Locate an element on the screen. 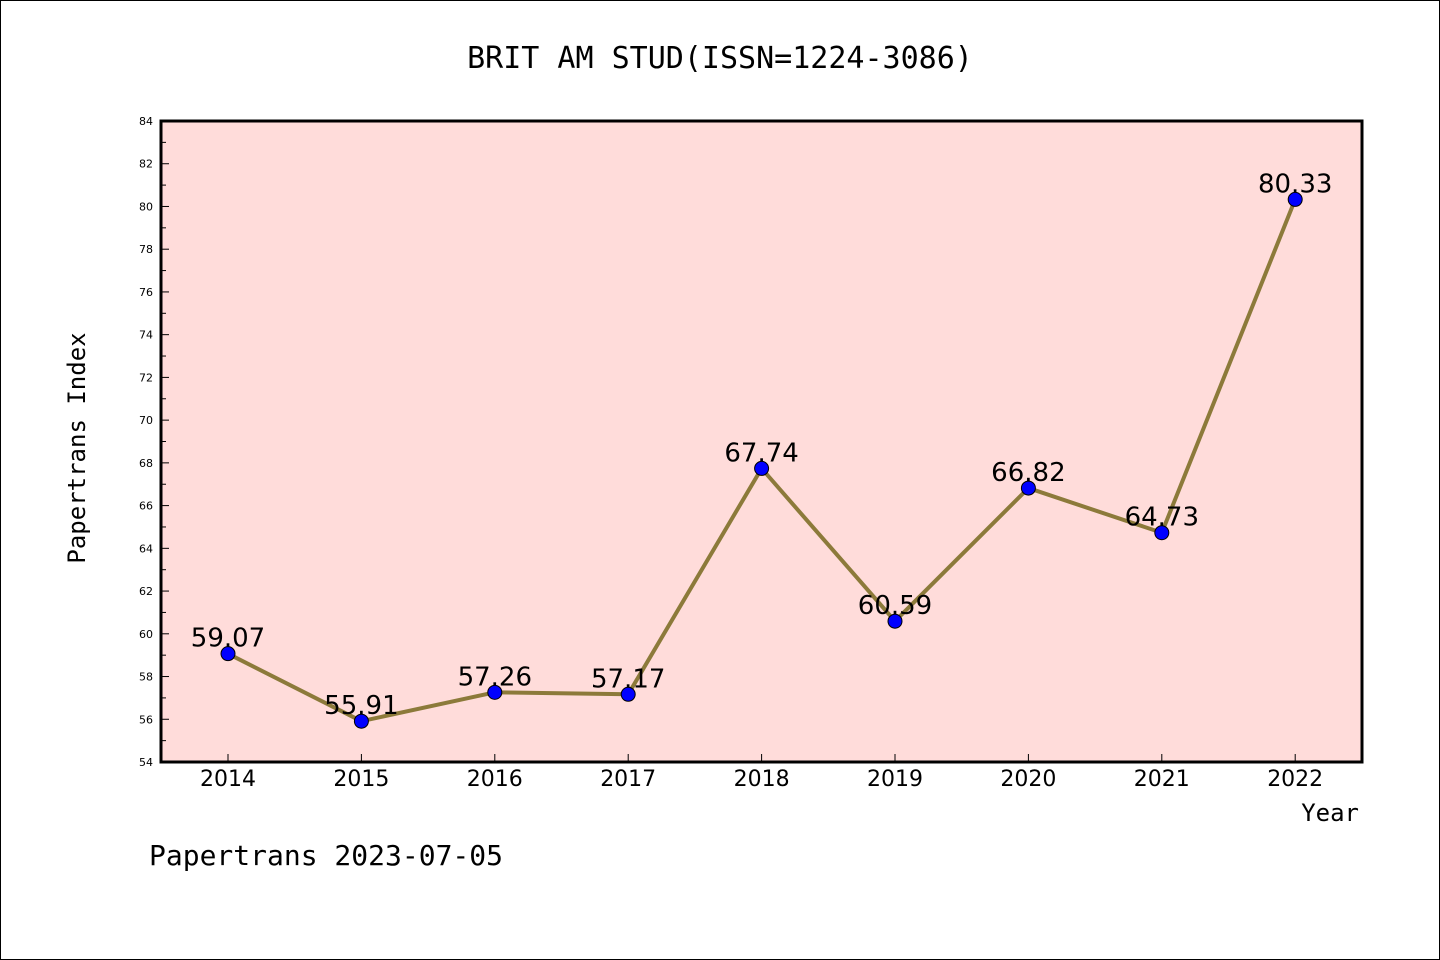  y-tick-label: 62 is located at coordinates (146, 591).